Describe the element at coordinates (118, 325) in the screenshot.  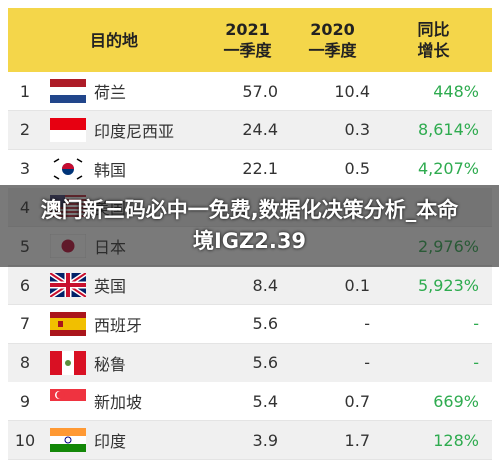
I see `country-name: 西班牙` at that location.